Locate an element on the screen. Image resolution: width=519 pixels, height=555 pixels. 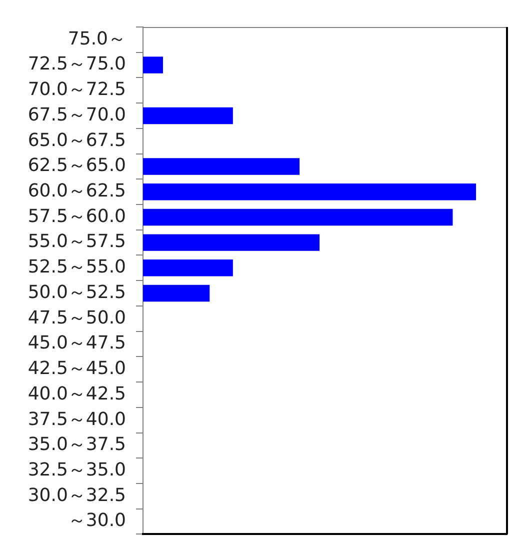
y-tick-label: 50.0～52.5 is located at coordinates (77, 292).